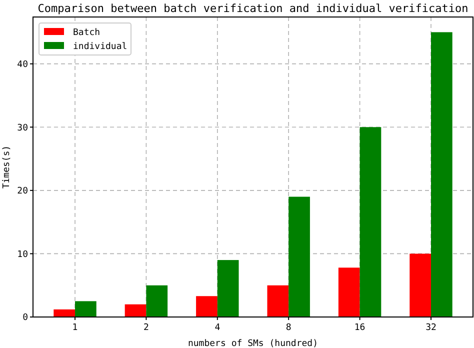 This screenshot has width=474, height=348. What do you see at coordinates (360, 328) in the screenshot?
I see `x-tick-label: 16` at bounding box center [360, 328].